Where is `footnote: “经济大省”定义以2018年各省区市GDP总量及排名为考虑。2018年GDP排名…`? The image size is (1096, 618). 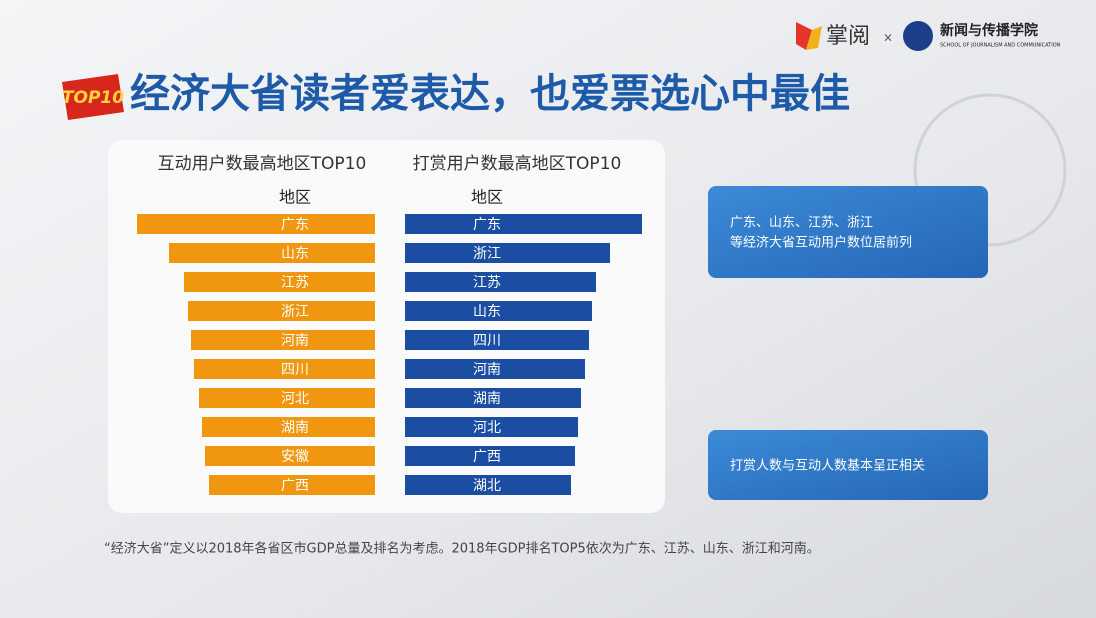
footnote: “经济大省”定义以2018年各省区市GDP总量及排名为考虑。2018年GDP排名… is located at coordinates (462, 549).